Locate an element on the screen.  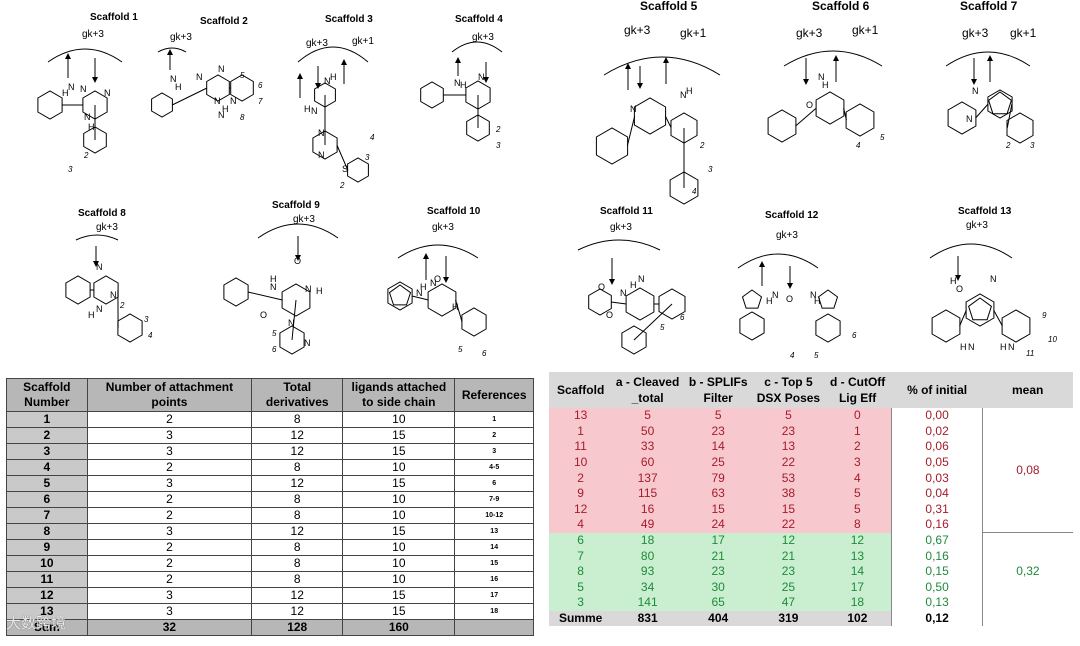
cell-scaffold: 1 is located at coordinates (581, 431).